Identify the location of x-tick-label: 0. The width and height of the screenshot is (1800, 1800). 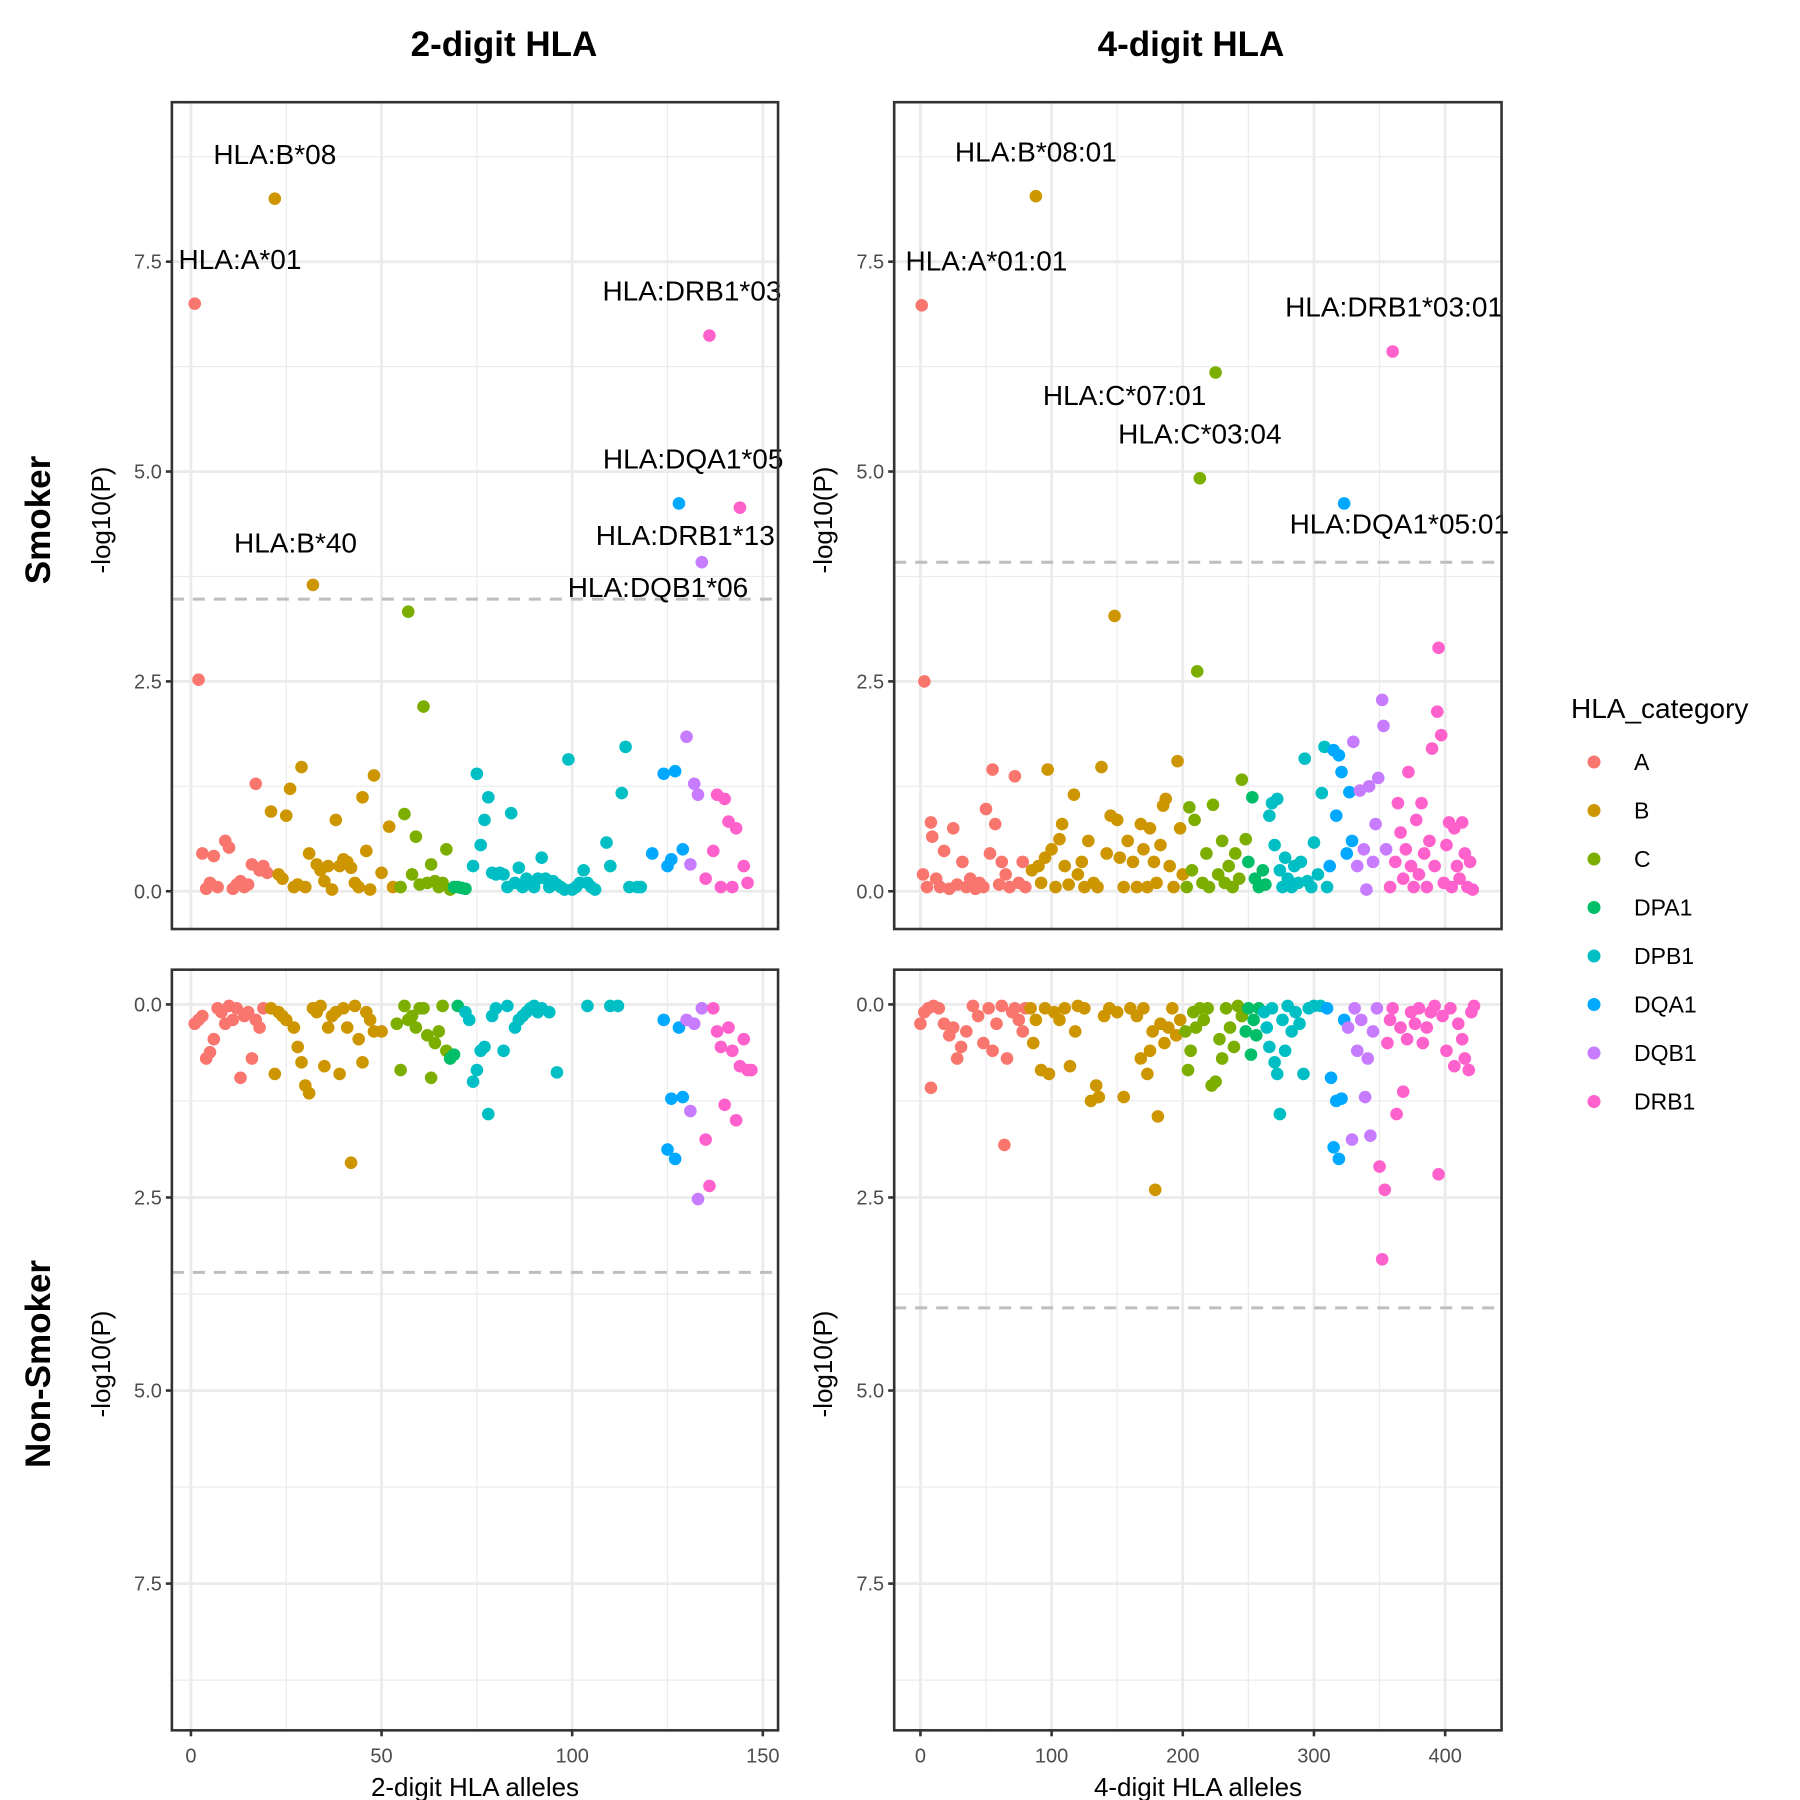
(190, 1756).